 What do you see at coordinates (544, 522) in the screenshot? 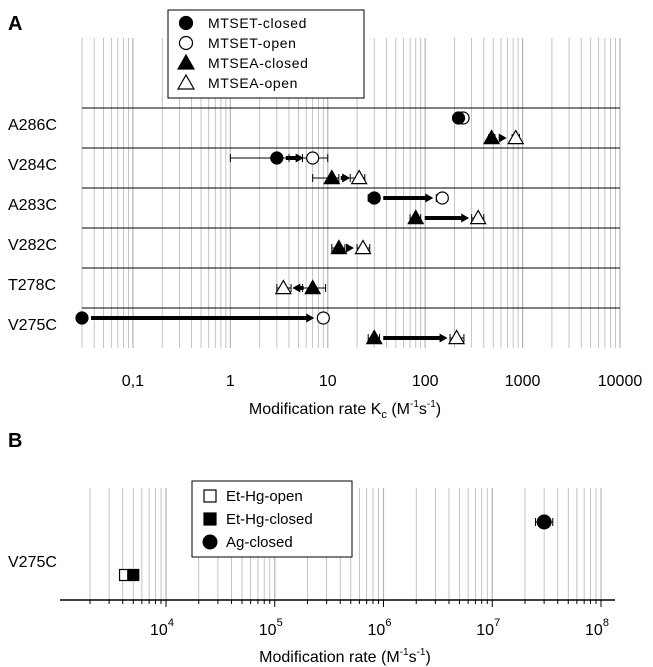
I see `point-ag-closed` at bounding box center [544, 522].